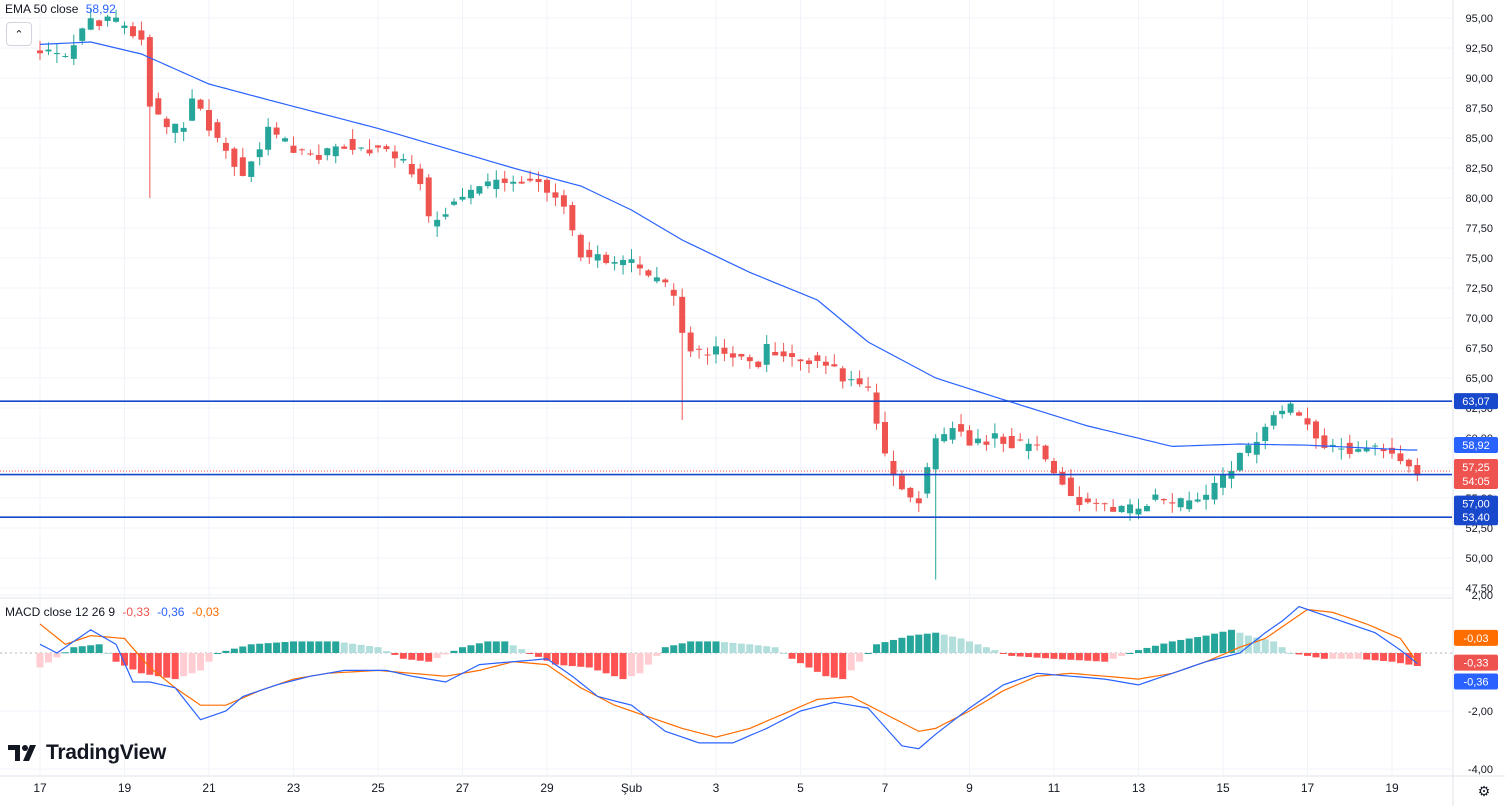  Describe the element at coordinates (87, 753) in the screenshot. I see `tradingview-logo: TradingView` at that location.